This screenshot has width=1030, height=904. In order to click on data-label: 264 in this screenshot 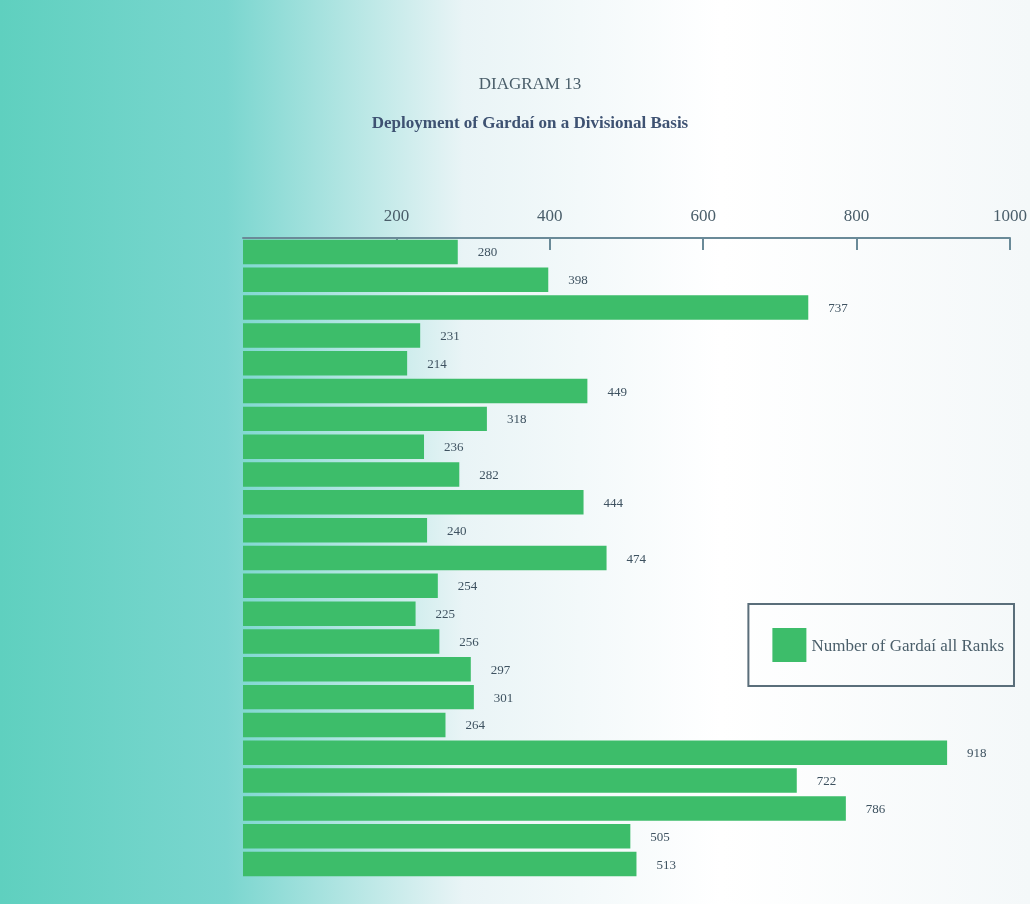, I will do `click(475, 725)`.